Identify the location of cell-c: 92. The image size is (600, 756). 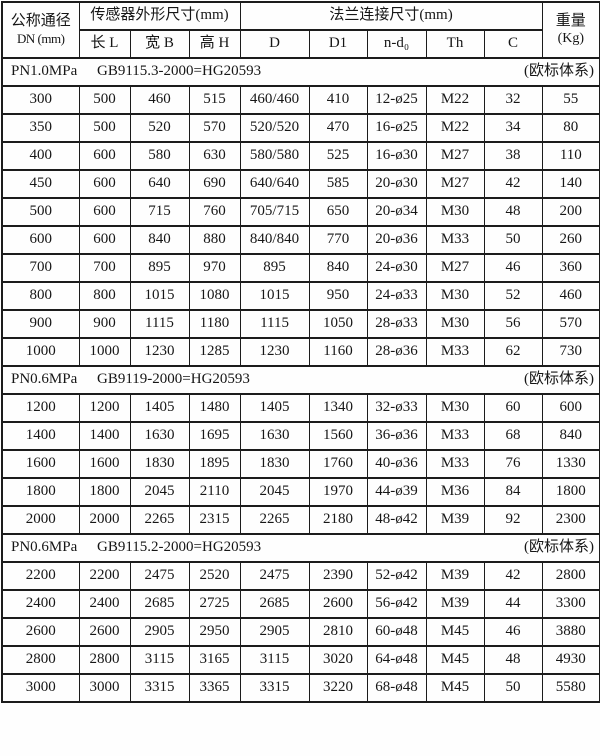
(513, 520).